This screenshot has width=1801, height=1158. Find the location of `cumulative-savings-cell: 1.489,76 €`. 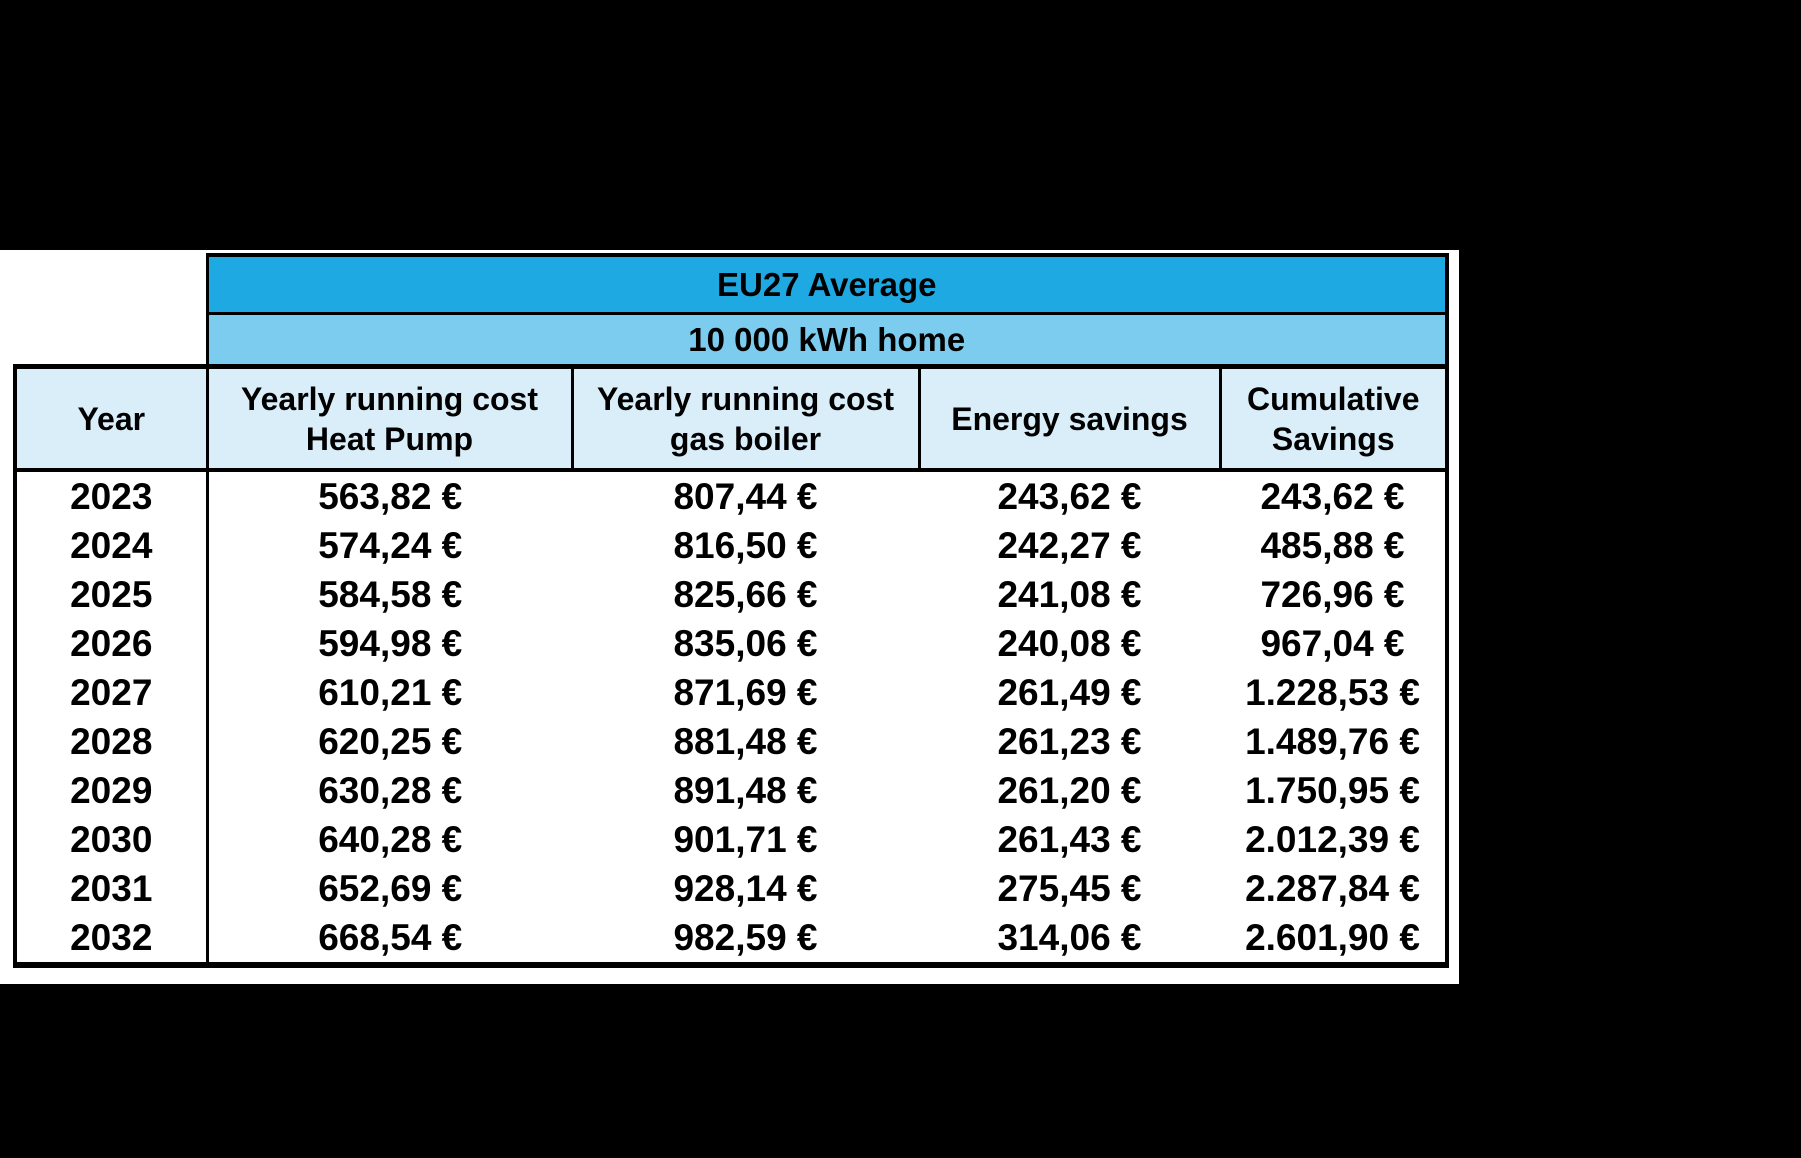

cumulative-savings-cell: 1.489,76 € is located at coordinates (1335, 741).